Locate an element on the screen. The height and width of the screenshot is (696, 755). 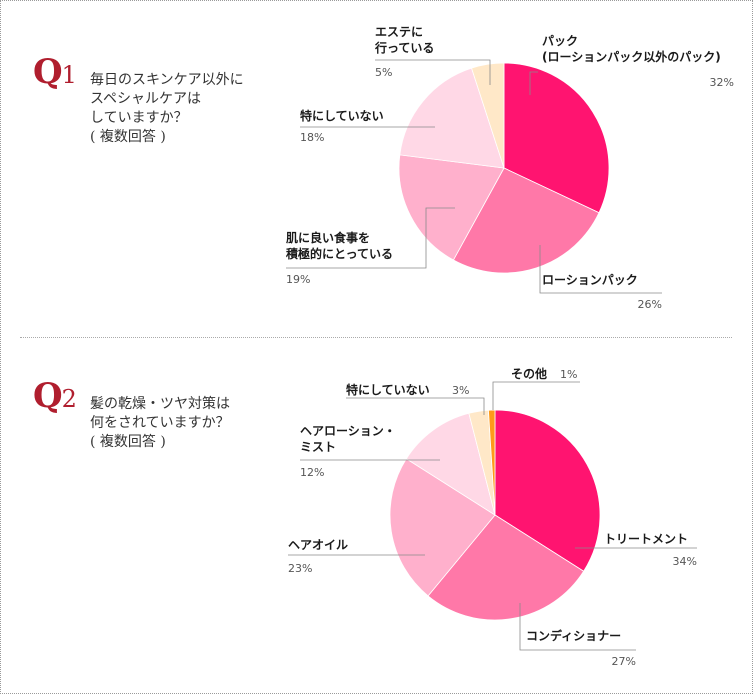
slice-percent: 26% is located at coordinates (650, 304).